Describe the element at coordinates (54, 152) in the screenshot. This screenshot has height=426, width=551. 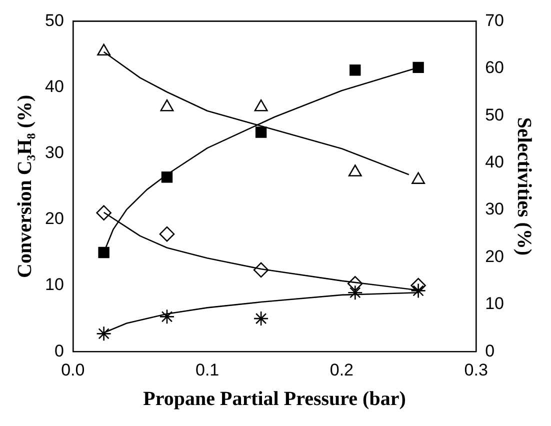
I see `y-tick-label: 30` at that location.